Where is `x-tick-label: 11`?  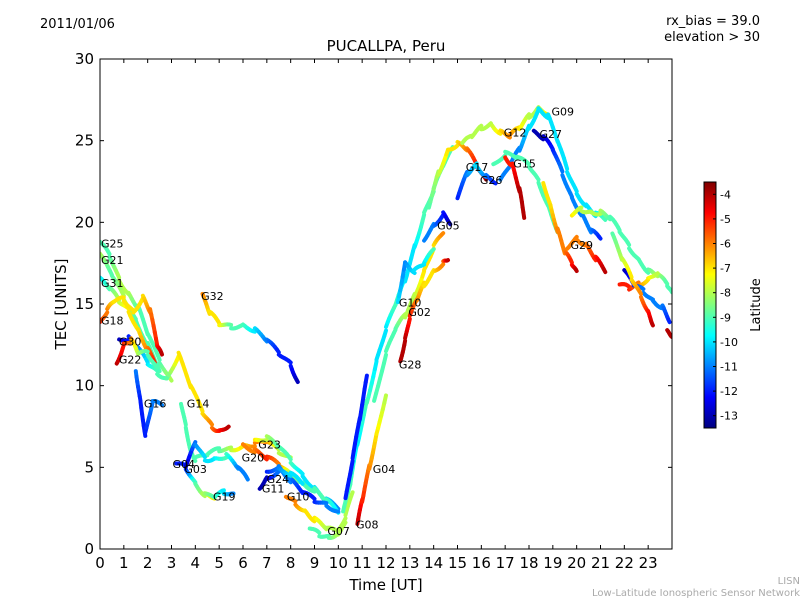 x-tick-label: 11 is located at coordinates (362, 563).